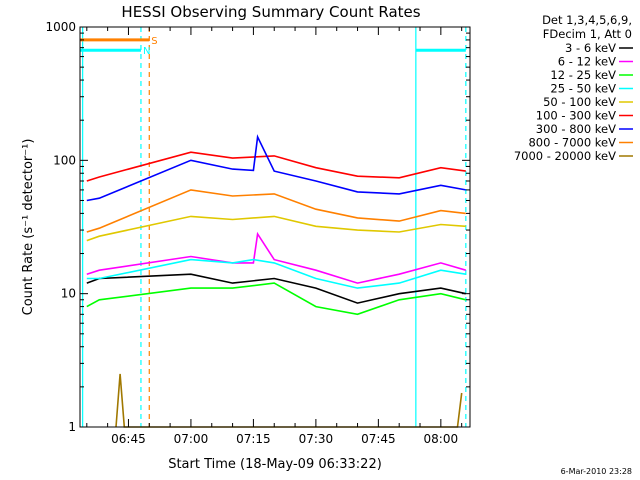 This screenshot has width=640, height=480. I want to click on y-tick-label-4: 1000, so click(60, 27).